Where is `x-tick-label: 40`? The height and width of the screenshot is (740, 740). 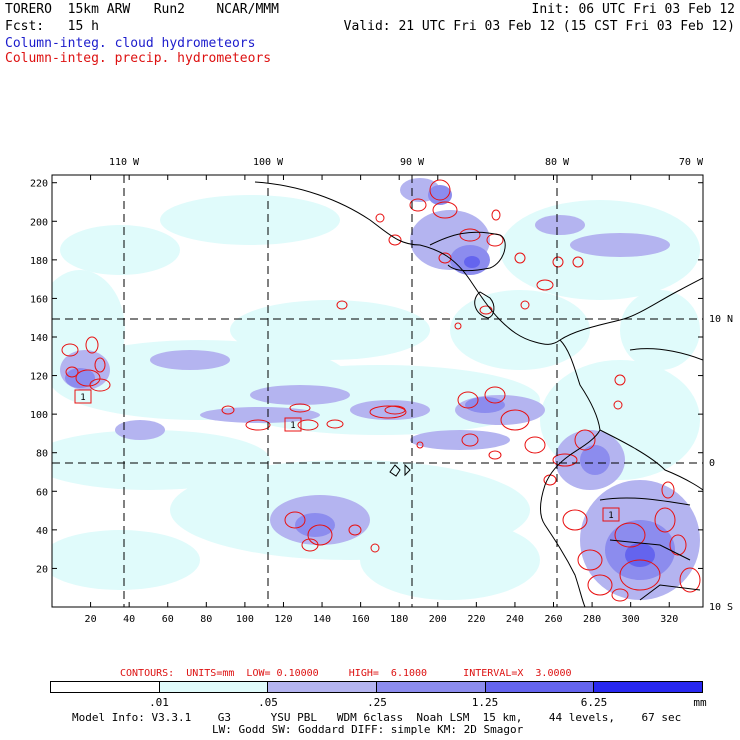 x-tick-label: 40 is located at coordinates (129, 619).